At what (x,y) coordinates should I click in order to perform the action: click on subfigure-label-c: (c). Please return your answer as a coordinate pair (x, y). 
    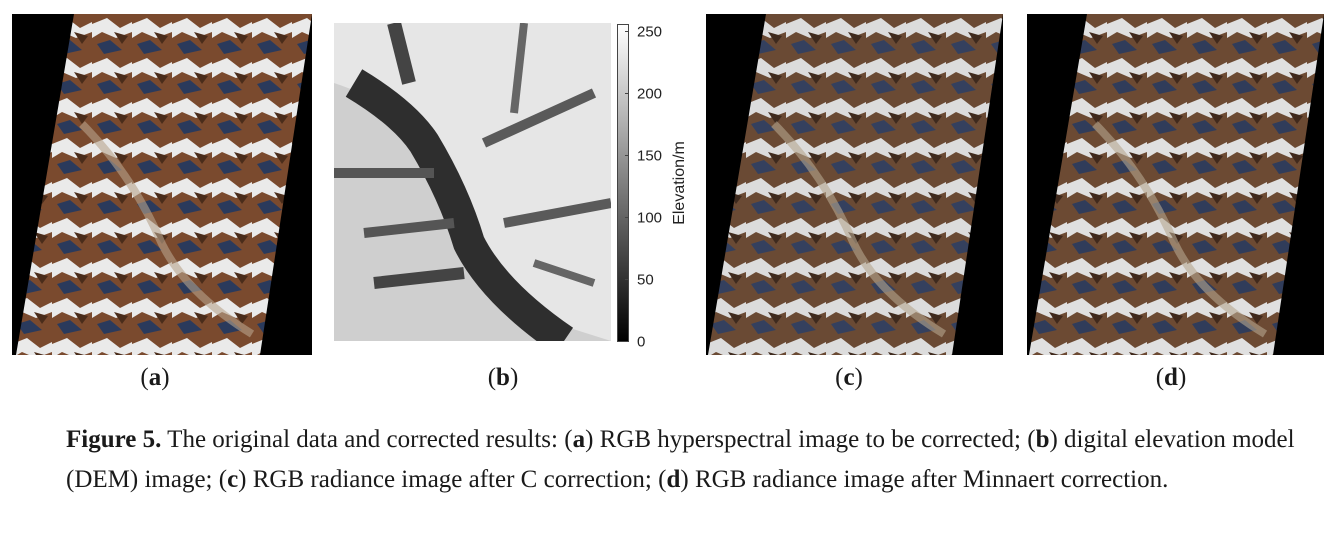
    Looking at the image, I should click on (849, 377).